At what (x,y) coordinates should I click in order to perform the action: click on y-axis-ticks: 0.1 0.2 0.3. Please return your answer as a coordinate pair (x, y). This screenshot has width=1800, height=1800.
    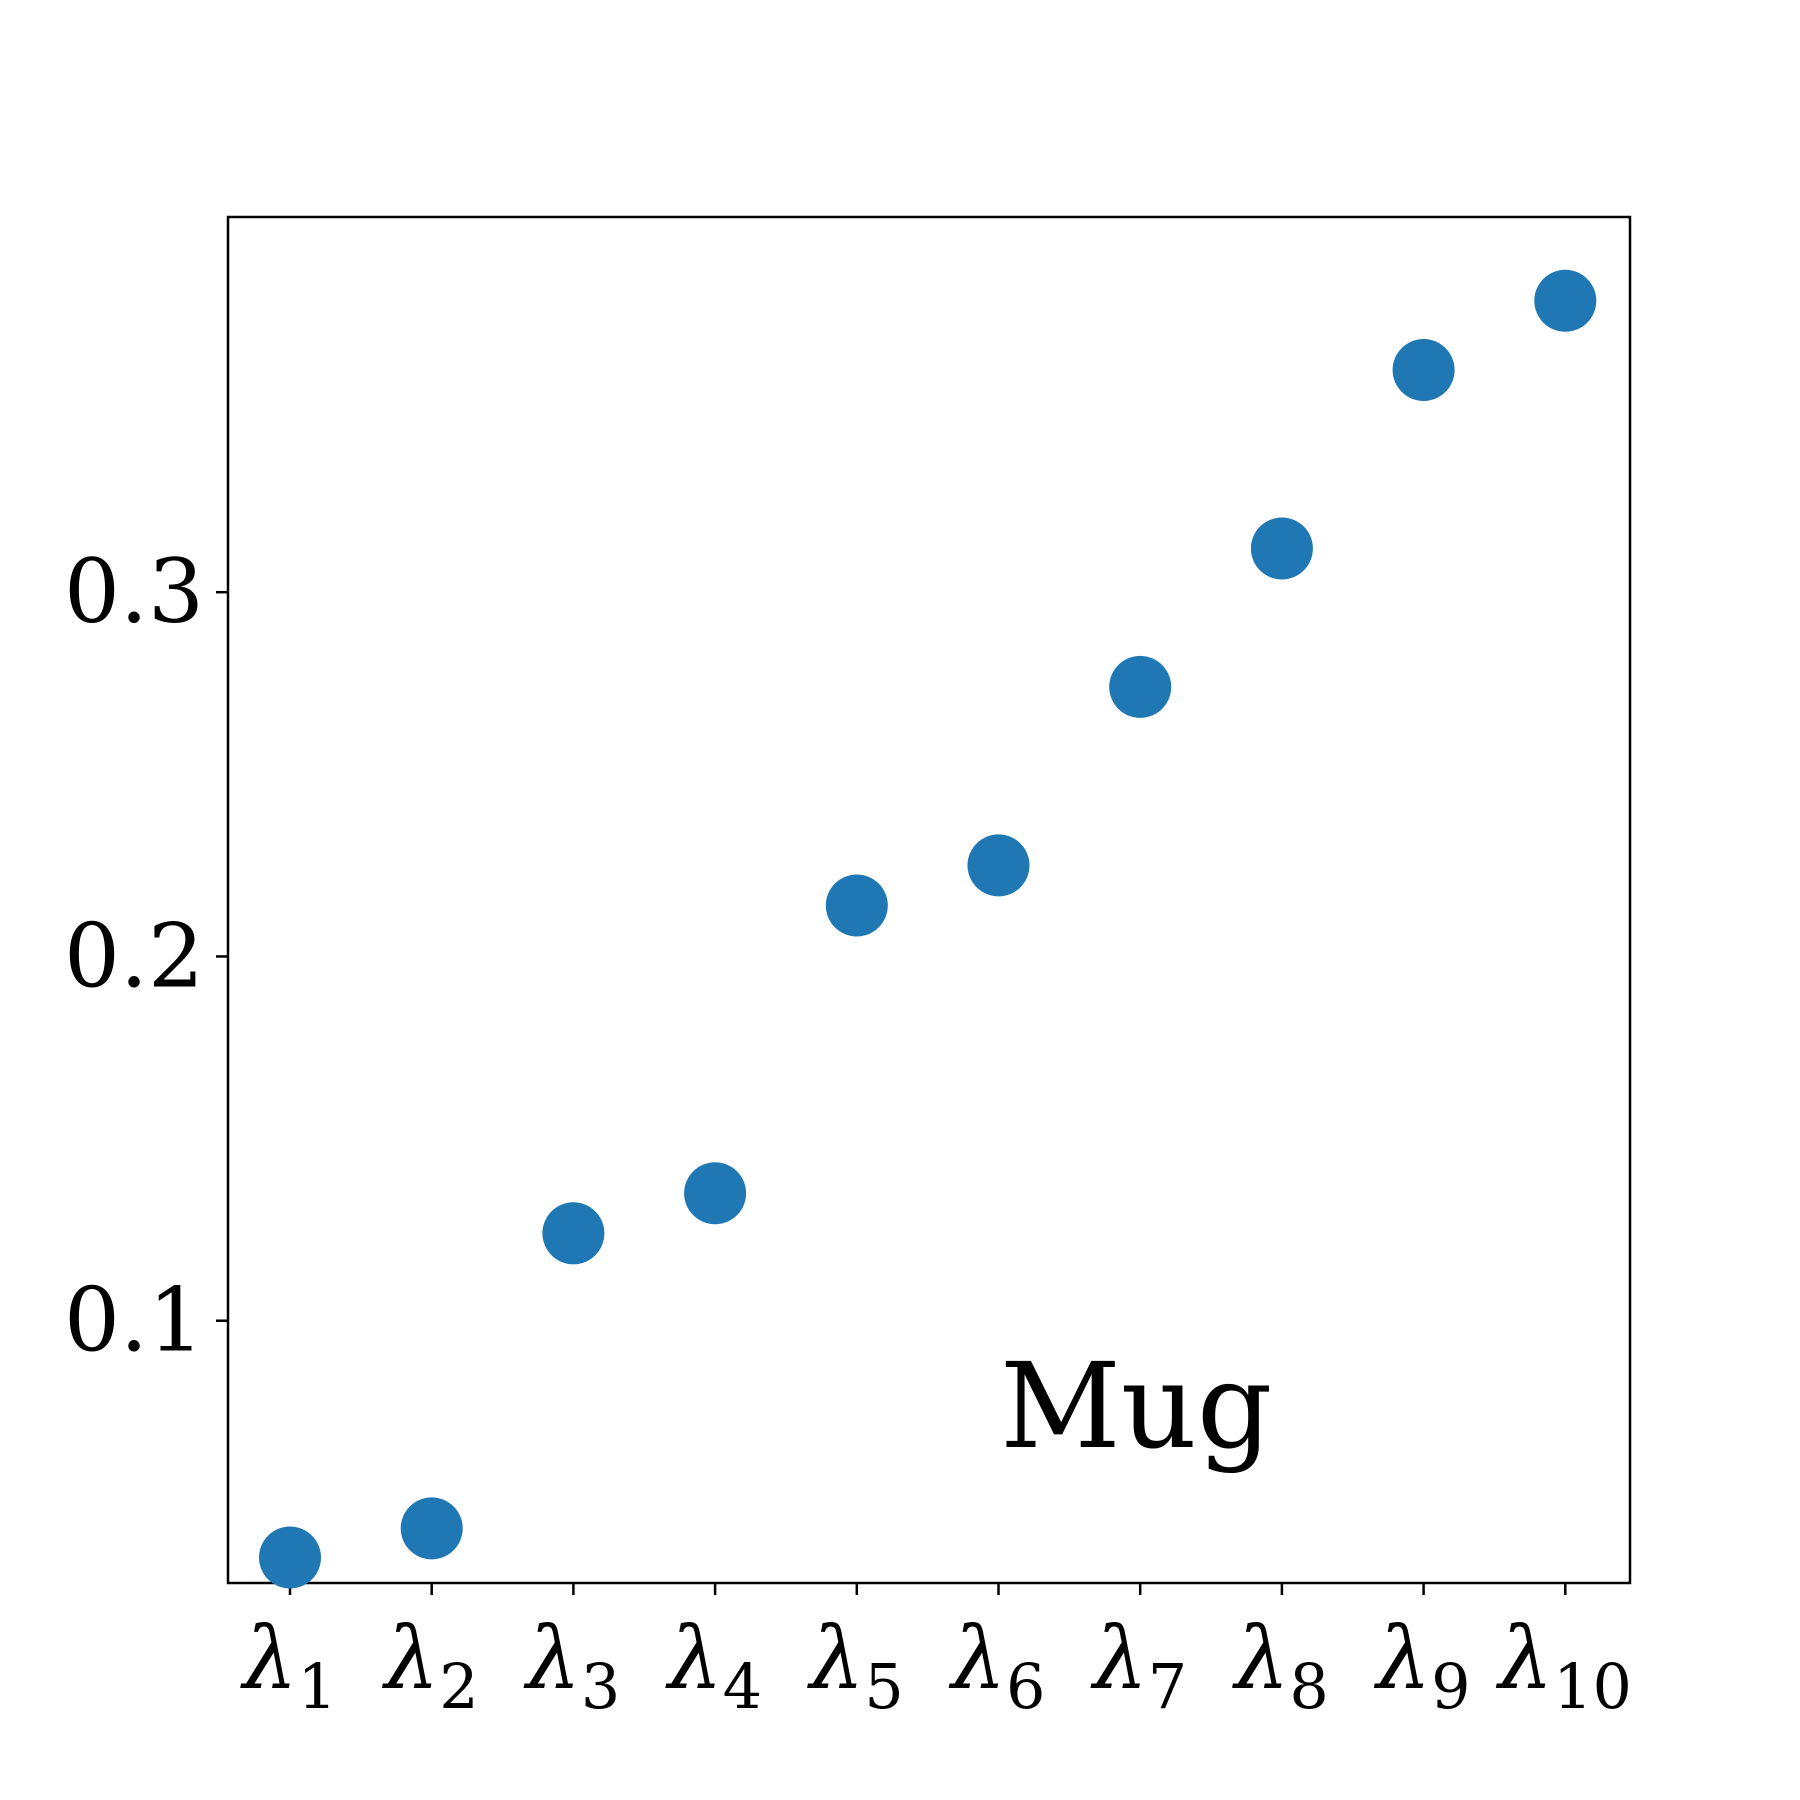
    Looking at the image, I should click on (146, 956).